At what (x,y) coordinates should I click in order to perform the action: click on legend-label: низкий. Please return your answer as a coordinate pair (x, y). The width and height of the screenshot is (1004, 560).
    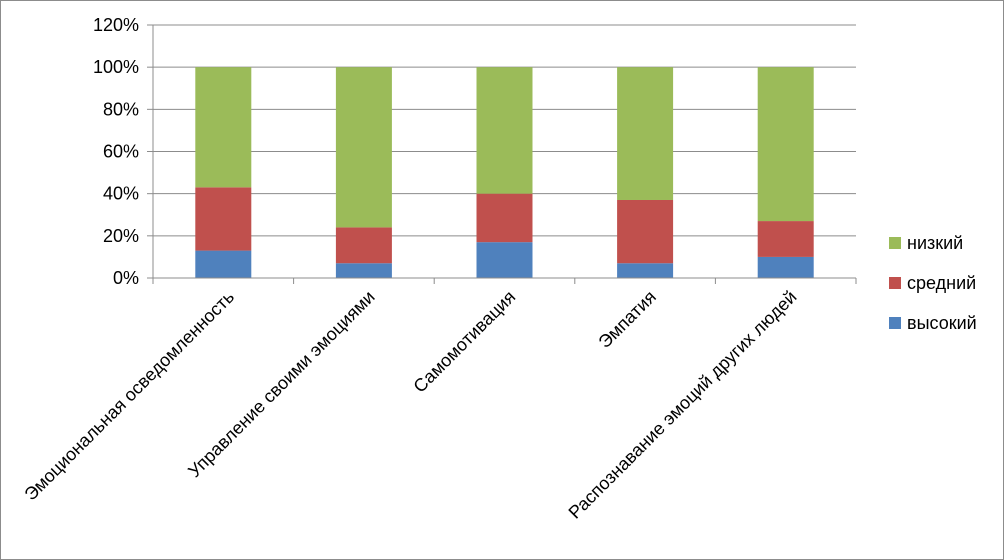
    Looking at the image, I should click on (935, 243).